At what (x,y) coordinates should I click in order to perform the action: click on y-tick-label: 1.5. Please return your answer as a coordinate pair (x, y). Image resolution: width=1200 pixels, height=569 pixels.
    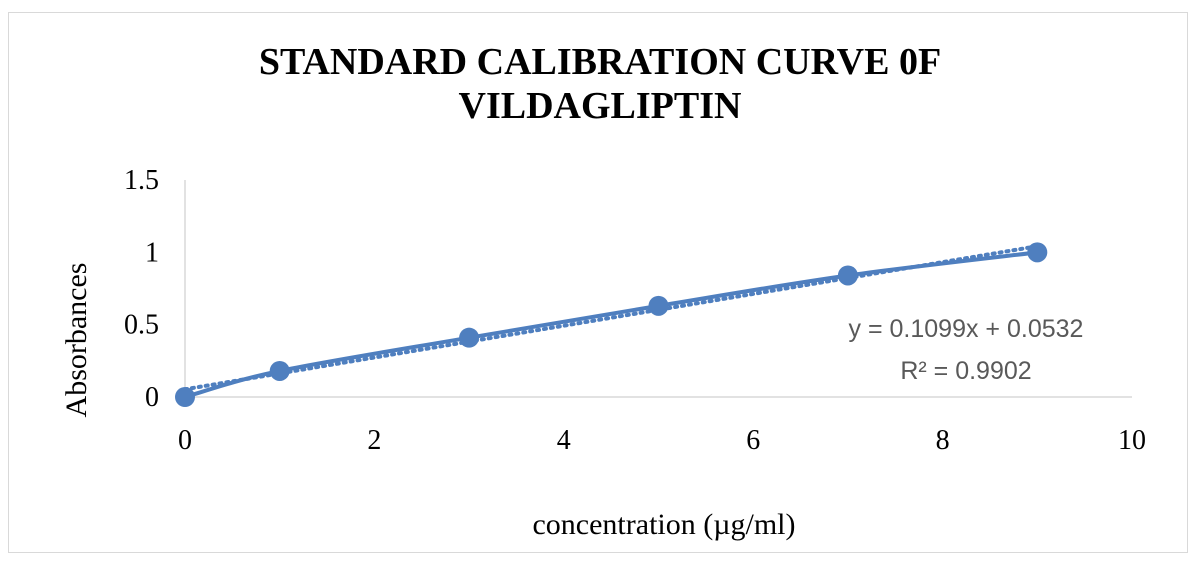
    Looking at the image, I should click on (141, 180).